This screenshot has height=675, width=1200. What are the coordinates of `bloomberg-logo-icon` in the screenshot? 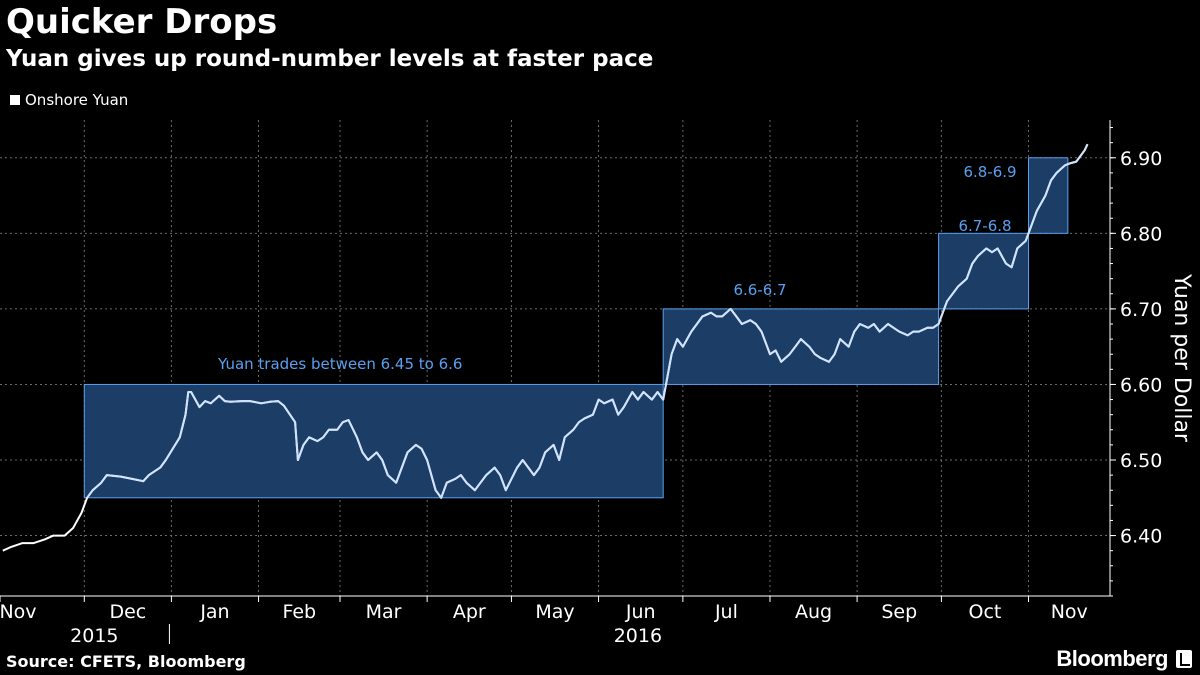 It's located at (1184, 659).